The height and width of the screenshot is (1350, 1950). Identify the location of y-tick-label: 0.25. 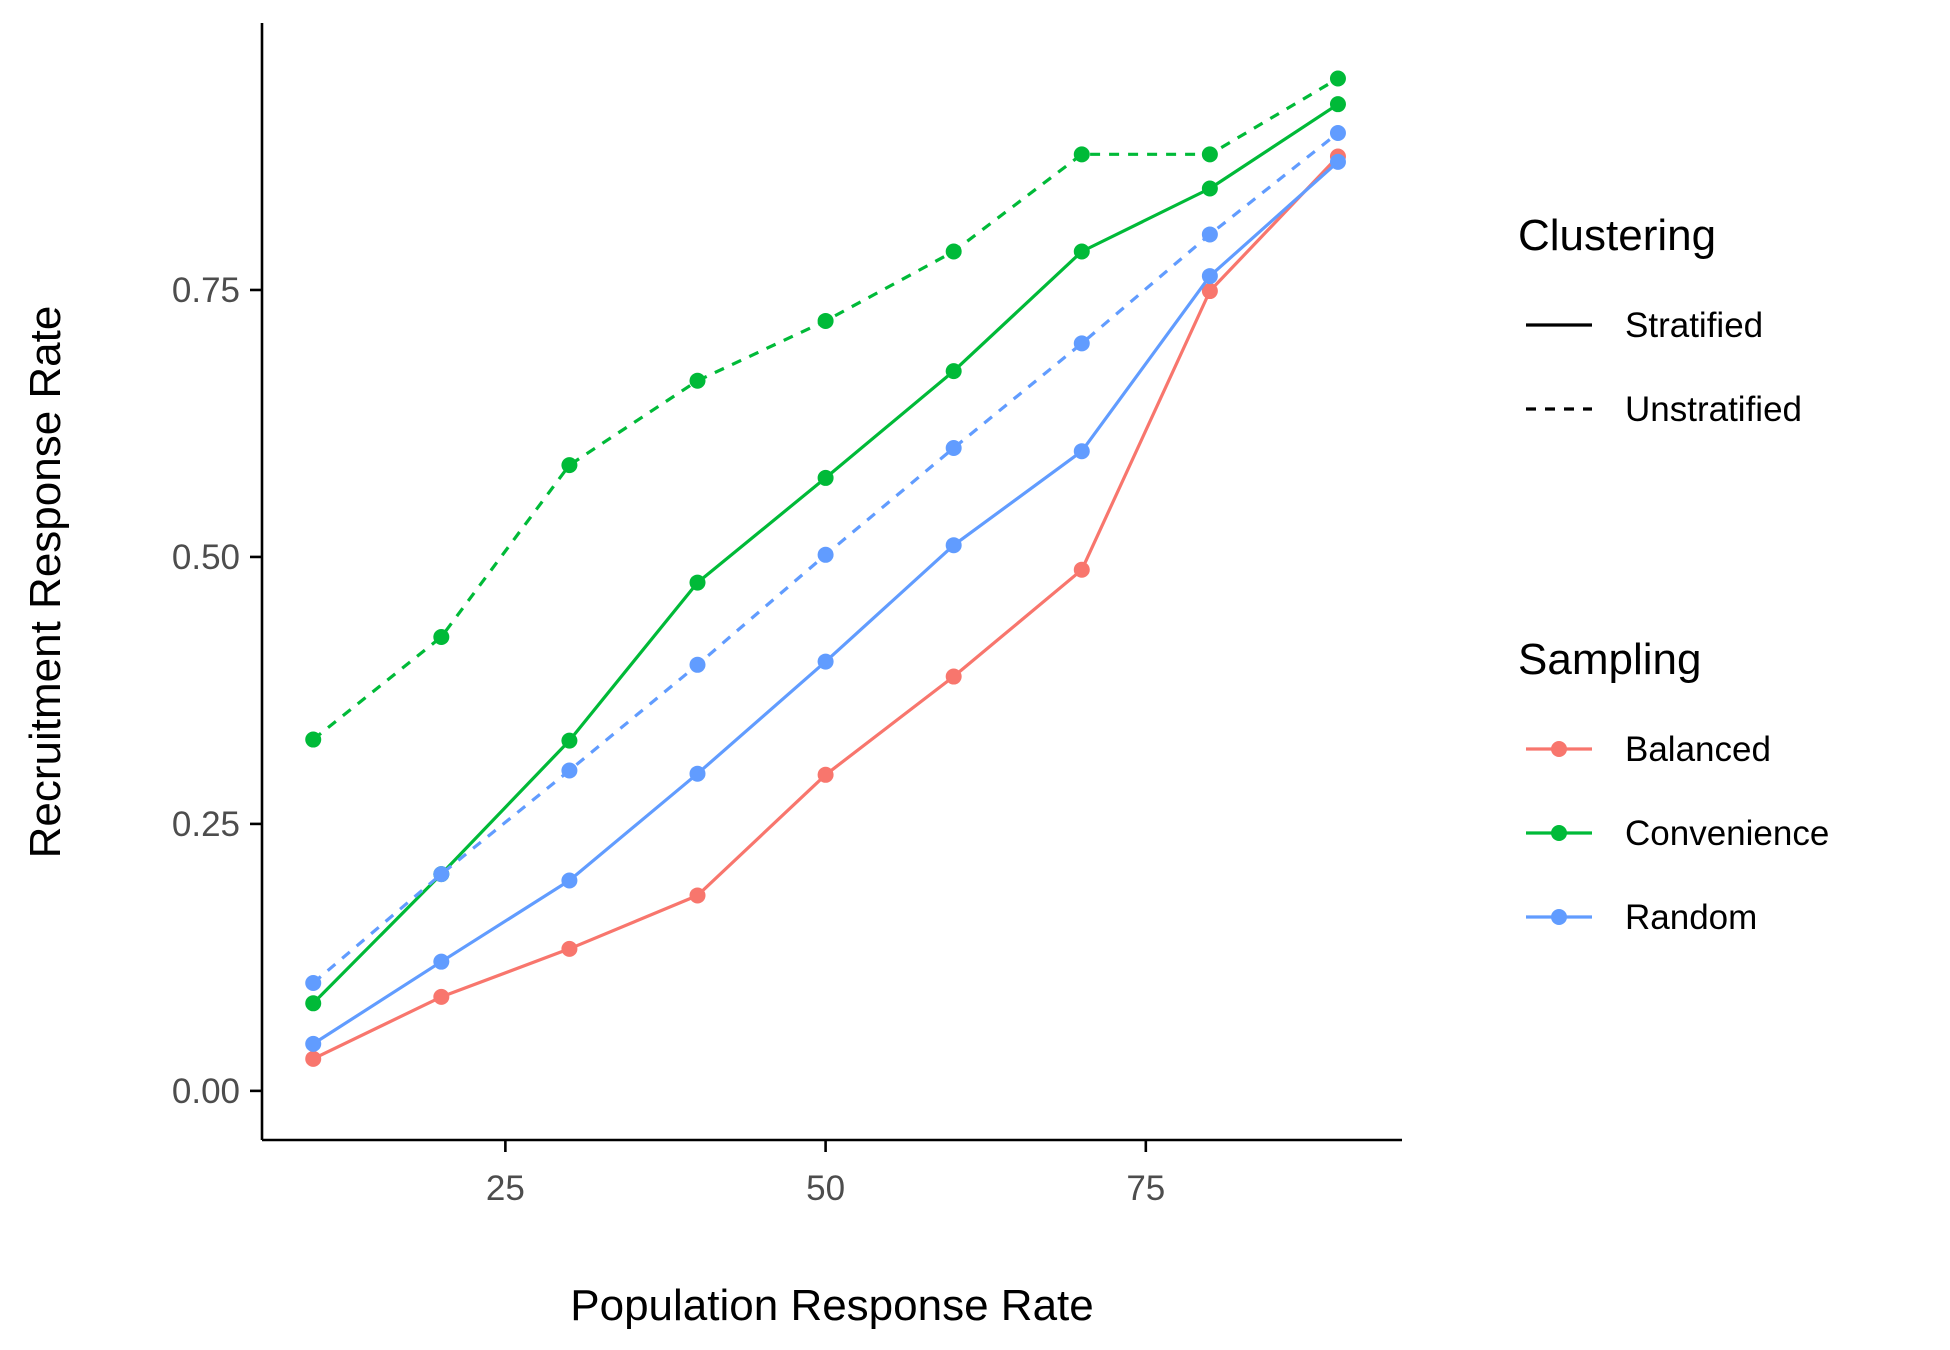
(206, 824).